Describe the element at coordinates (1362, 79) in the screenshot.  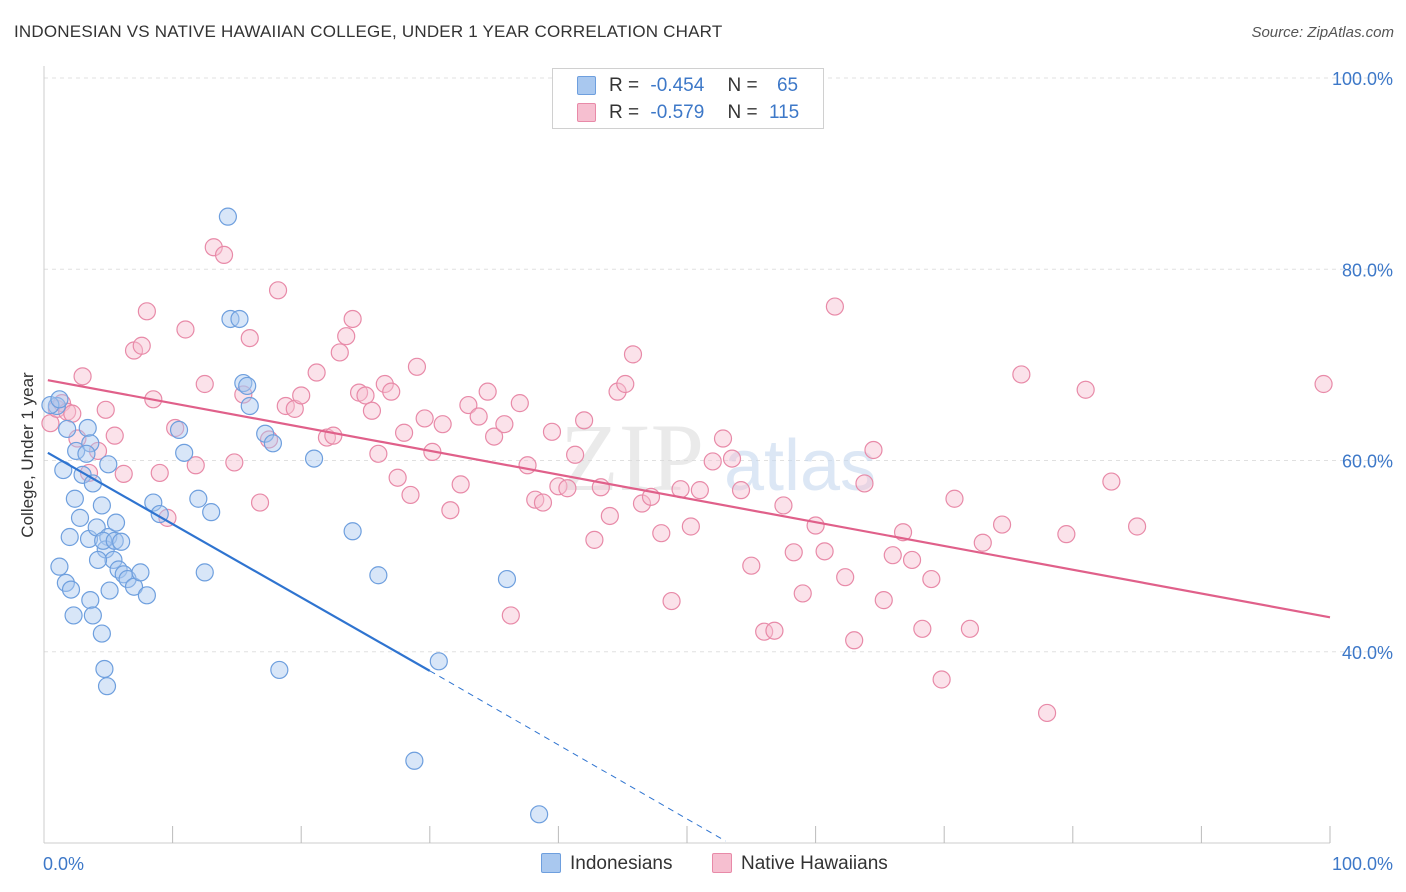
I see `y-tick-label: 100.0%` at that location.